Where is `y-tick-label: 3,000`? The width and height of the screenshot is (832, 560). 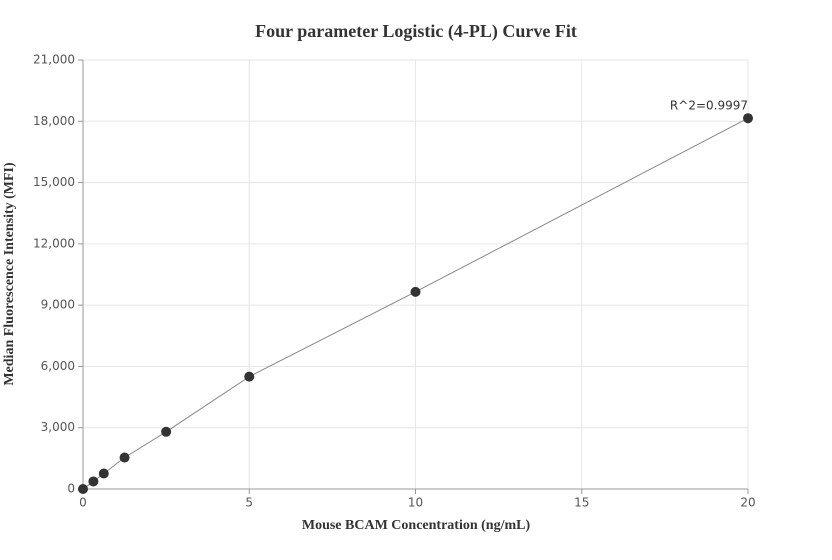 y-tick-label: 3,000 is located at coordinates (58, 427).